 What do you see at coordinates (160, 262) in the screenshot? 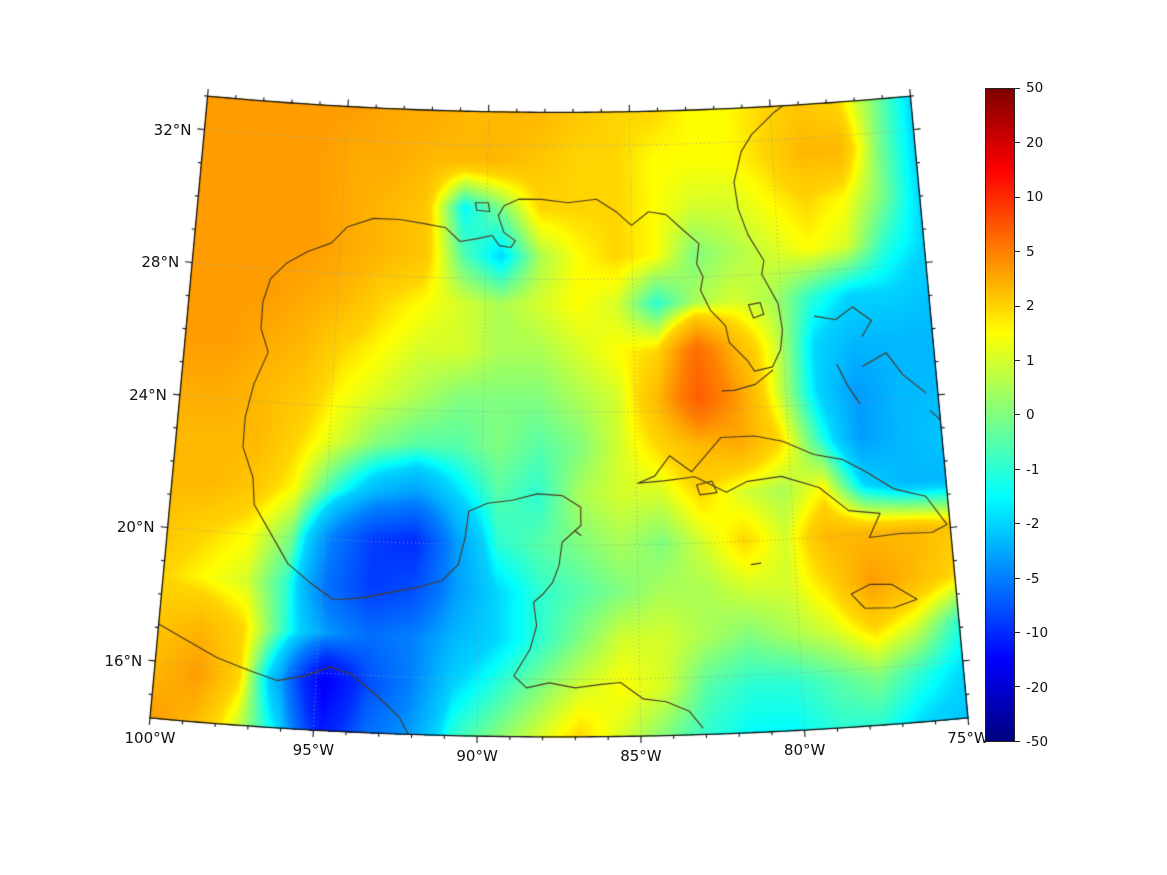
I see `lat-tick-label: 28°N` at bounding box center [160, 262].